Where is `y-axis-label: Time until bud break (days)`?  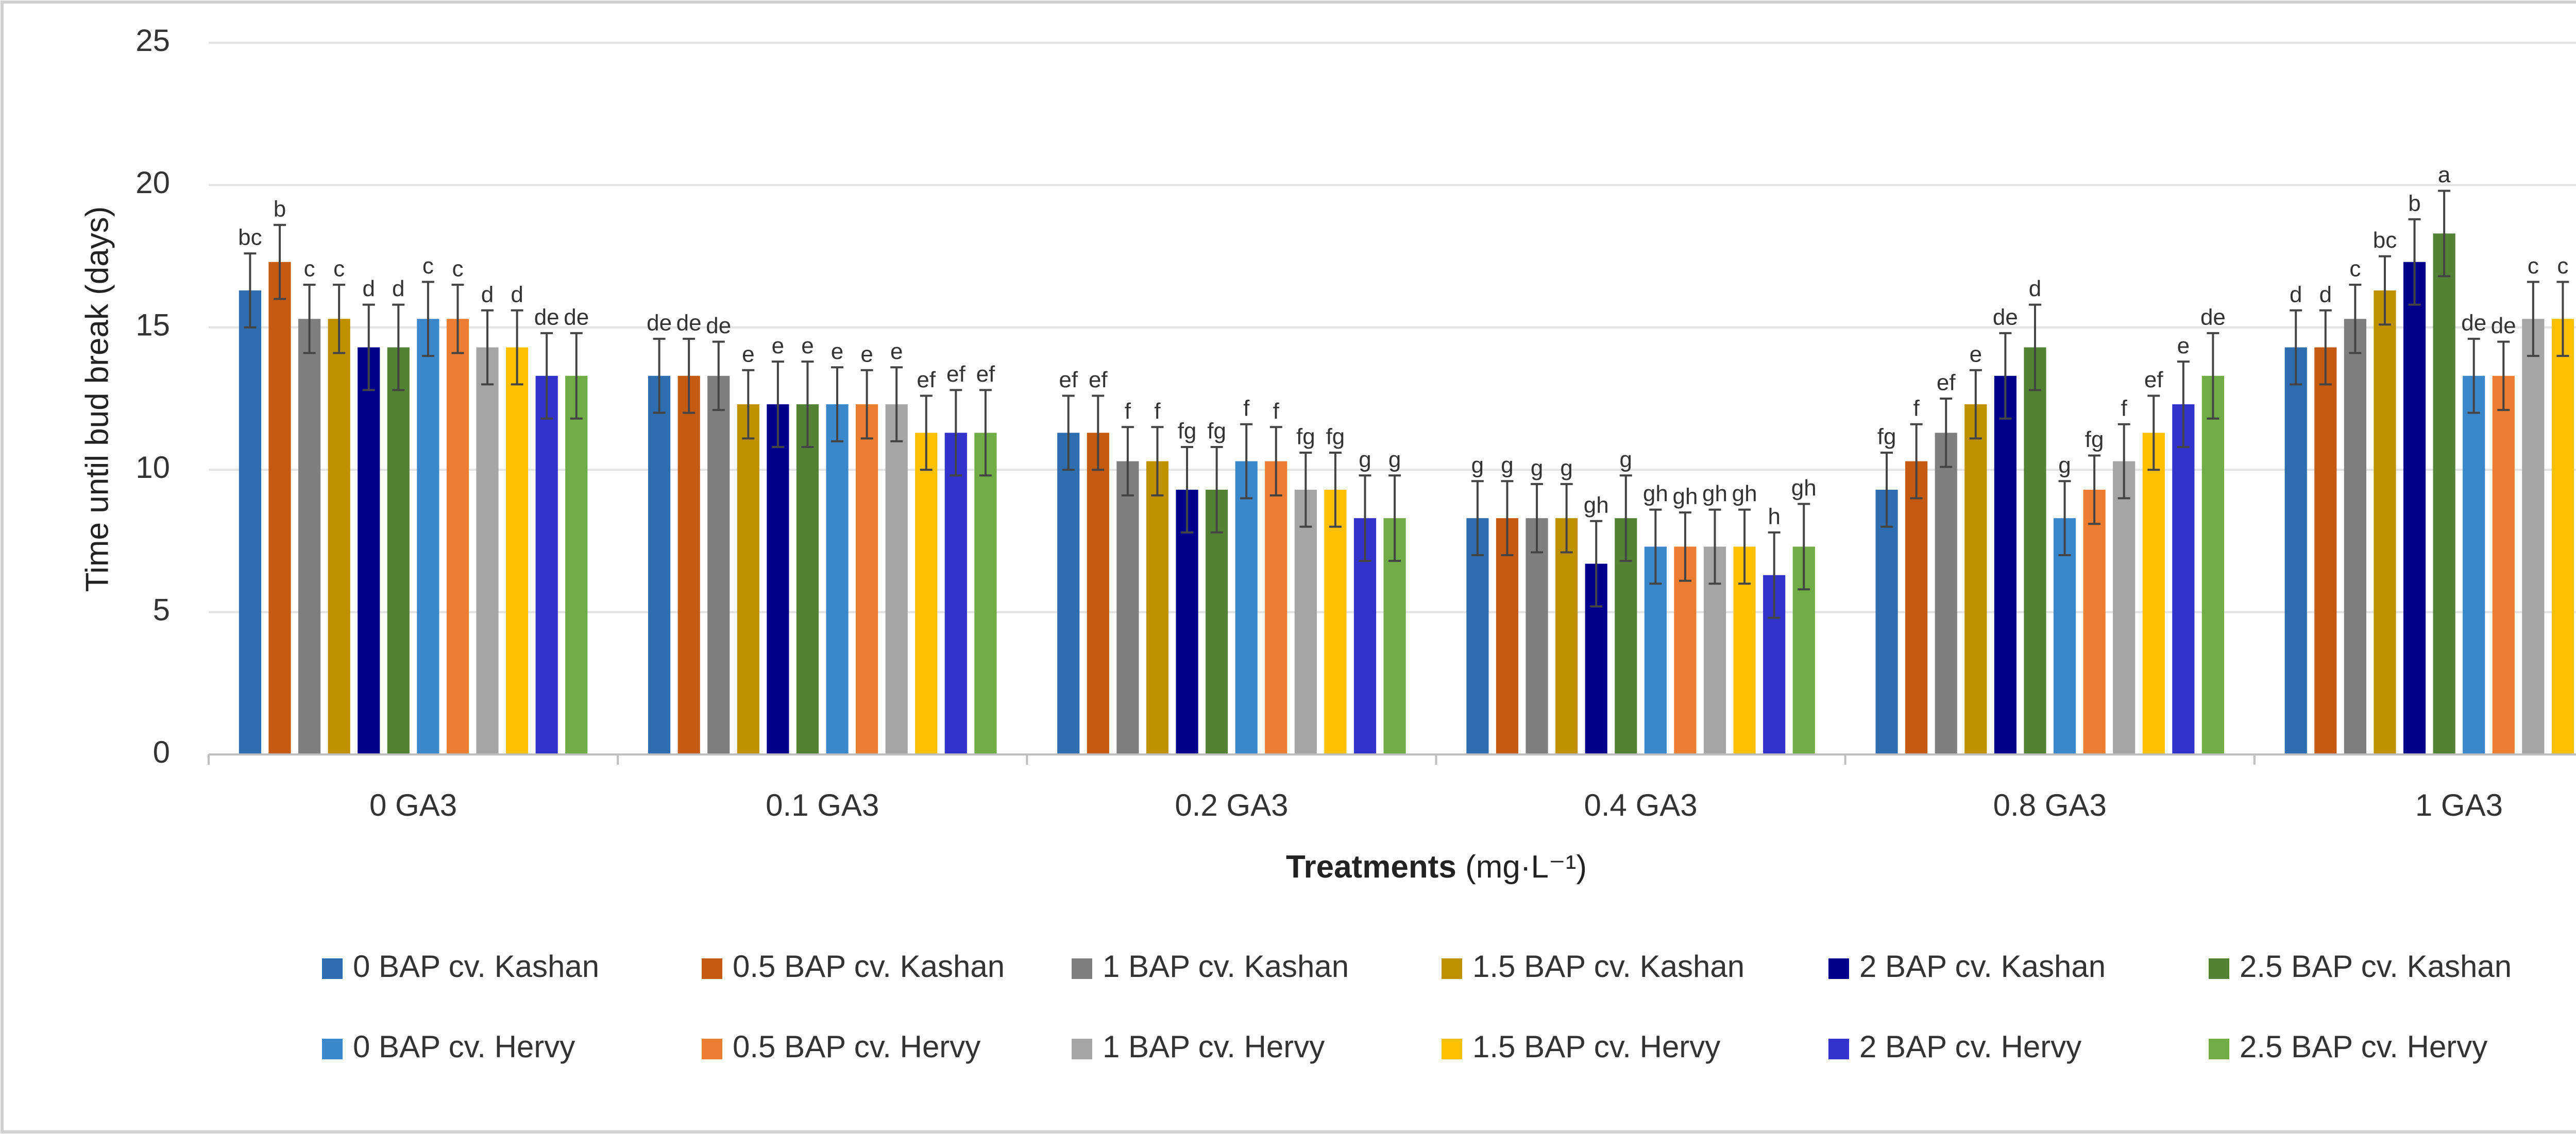
y-axis-label: Time until bud break (days) is located at coordinates (97, 400).